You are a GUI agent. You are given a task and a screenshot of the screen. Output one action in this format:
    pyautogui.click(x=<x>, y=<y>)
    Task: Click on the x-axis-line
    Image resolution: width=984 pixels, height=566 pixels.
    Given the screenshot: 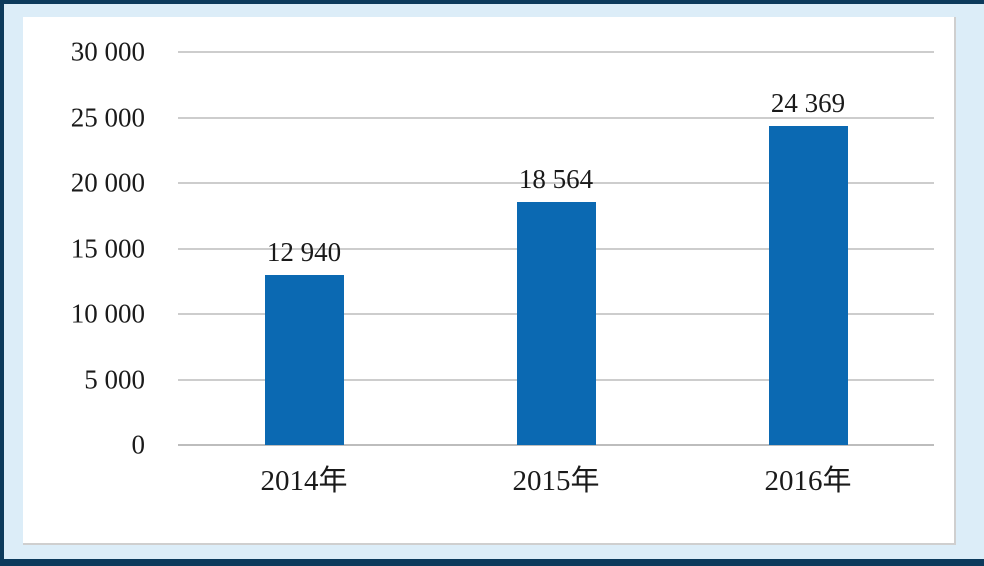 What is the action you would take?
    pyautogui.click(x=556, y=445)
    